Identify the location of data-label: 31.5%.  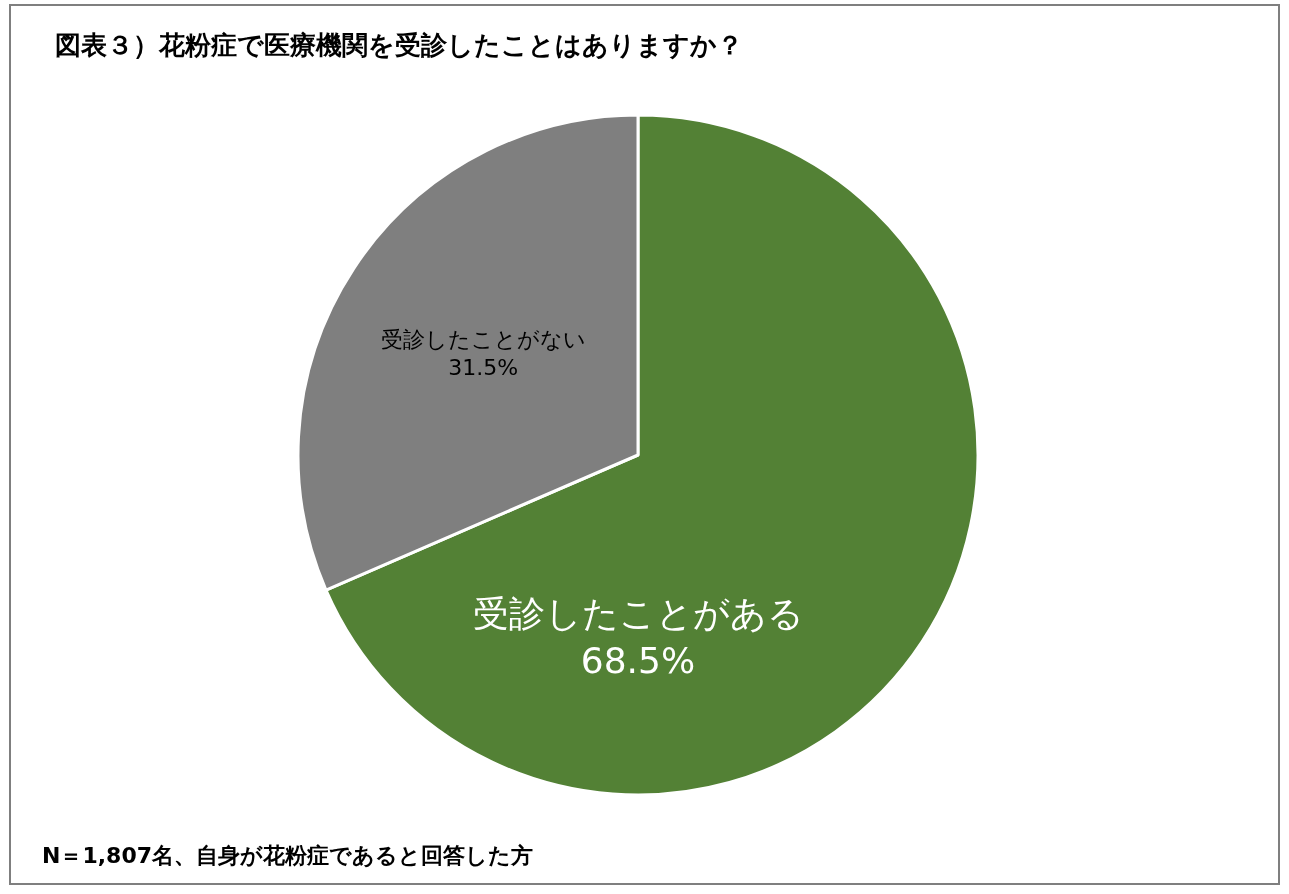
(483, 368).